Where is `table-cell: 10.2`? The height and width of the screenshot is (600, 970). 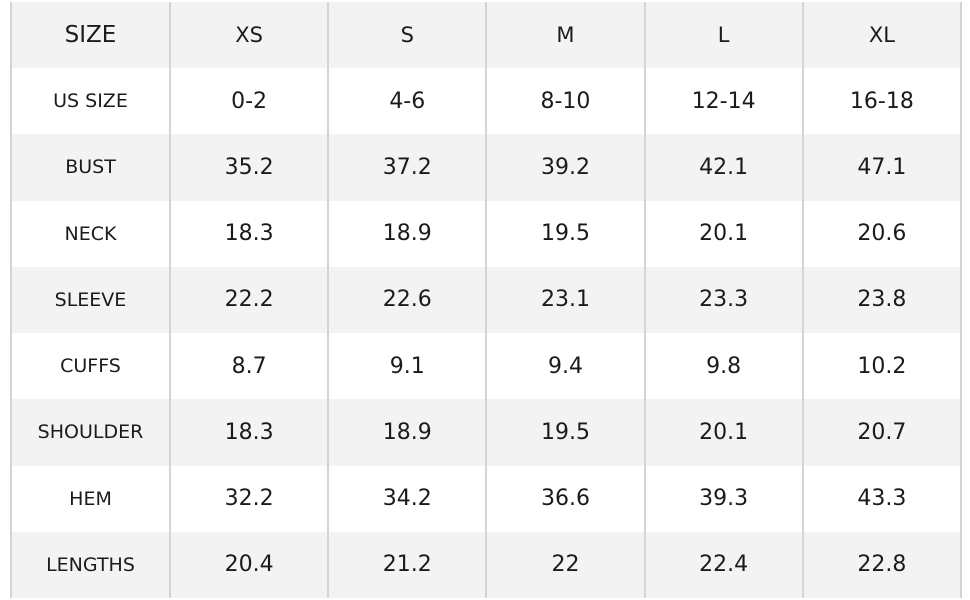 table-cell: 10.2 is located at coordinates (882, 366).